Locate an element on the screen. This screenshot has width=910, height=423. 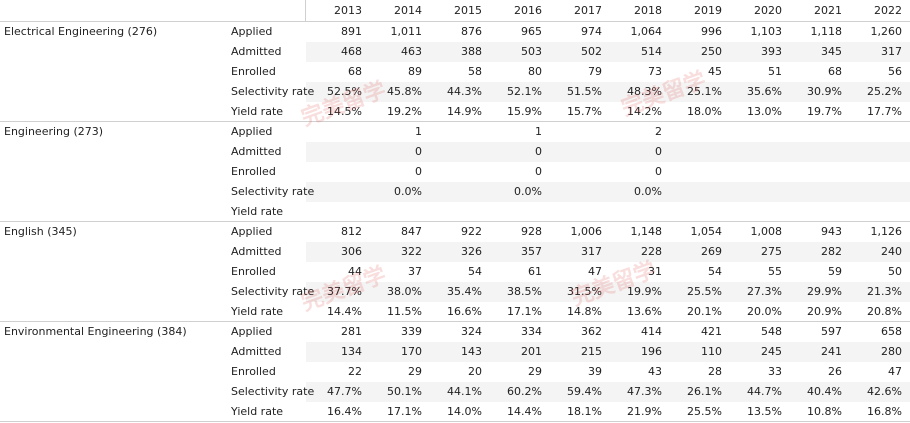
cell-value: 14.8% is located at coordinates (584, 311).